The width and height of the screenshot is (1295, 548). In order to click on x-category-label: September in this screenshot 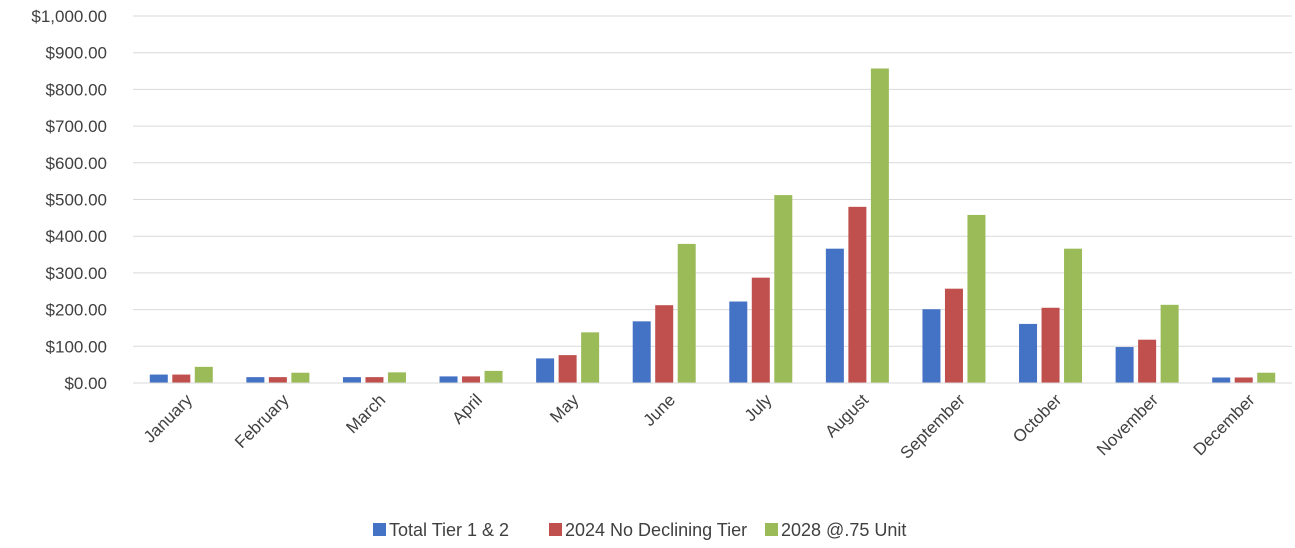, I will do `click(933, 426)`.